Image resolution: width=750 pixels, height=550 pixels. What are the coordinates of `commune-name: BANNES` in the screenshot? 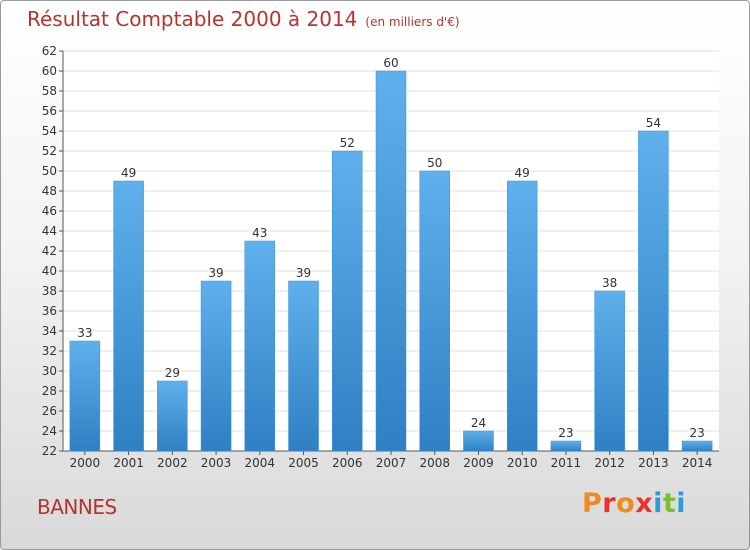 It's located at (77, 507).